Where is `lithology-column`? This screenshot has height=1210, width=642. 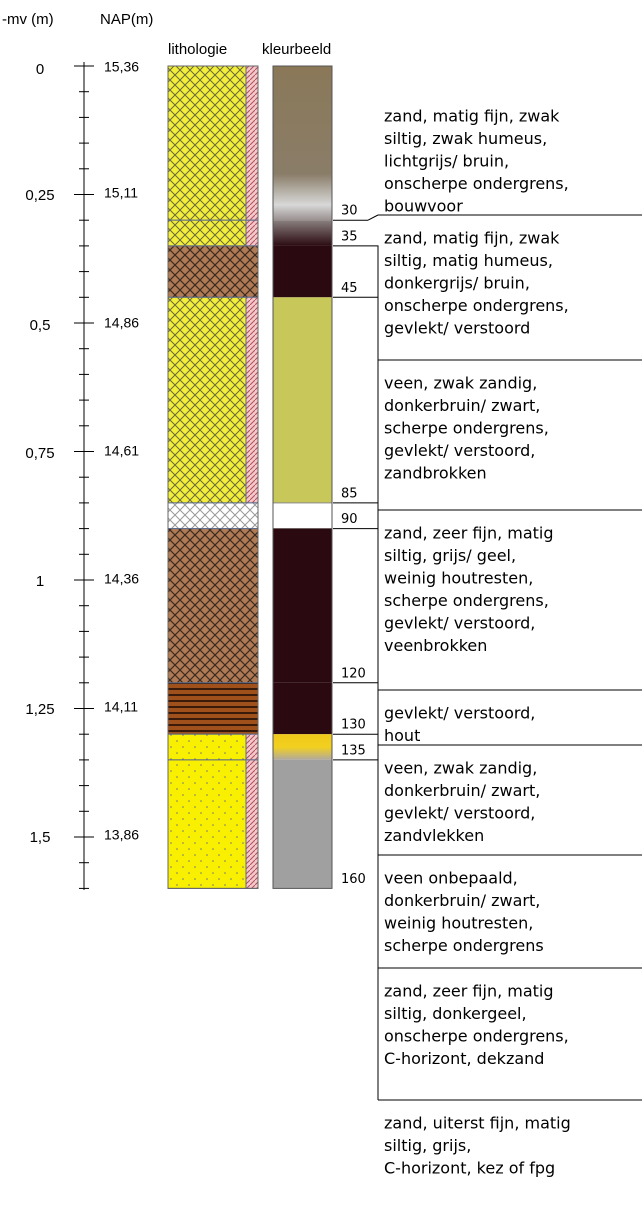
lithology-column is located at coordinates (213, 477).